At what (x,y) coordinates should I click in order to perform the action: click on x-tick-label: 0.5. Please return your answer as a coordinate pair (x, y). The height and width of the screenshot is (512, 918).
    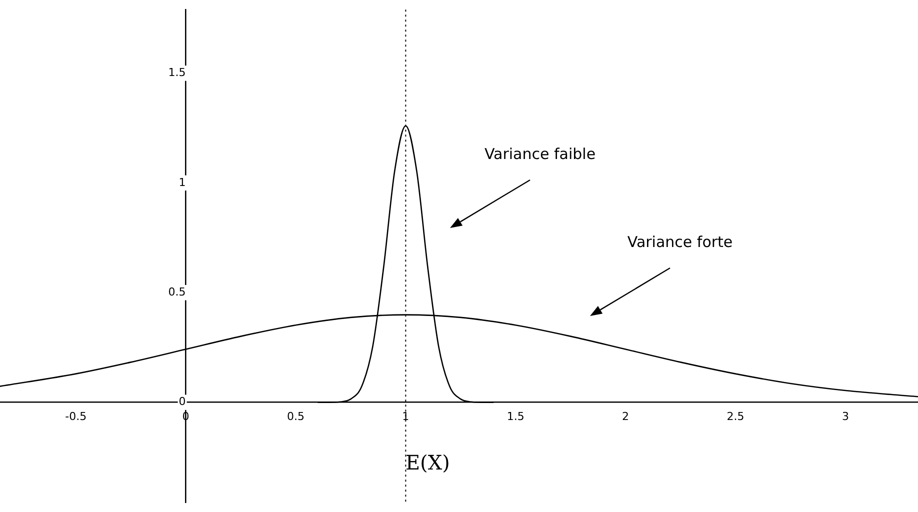
    Looking at the image, I should click on (295, 416).